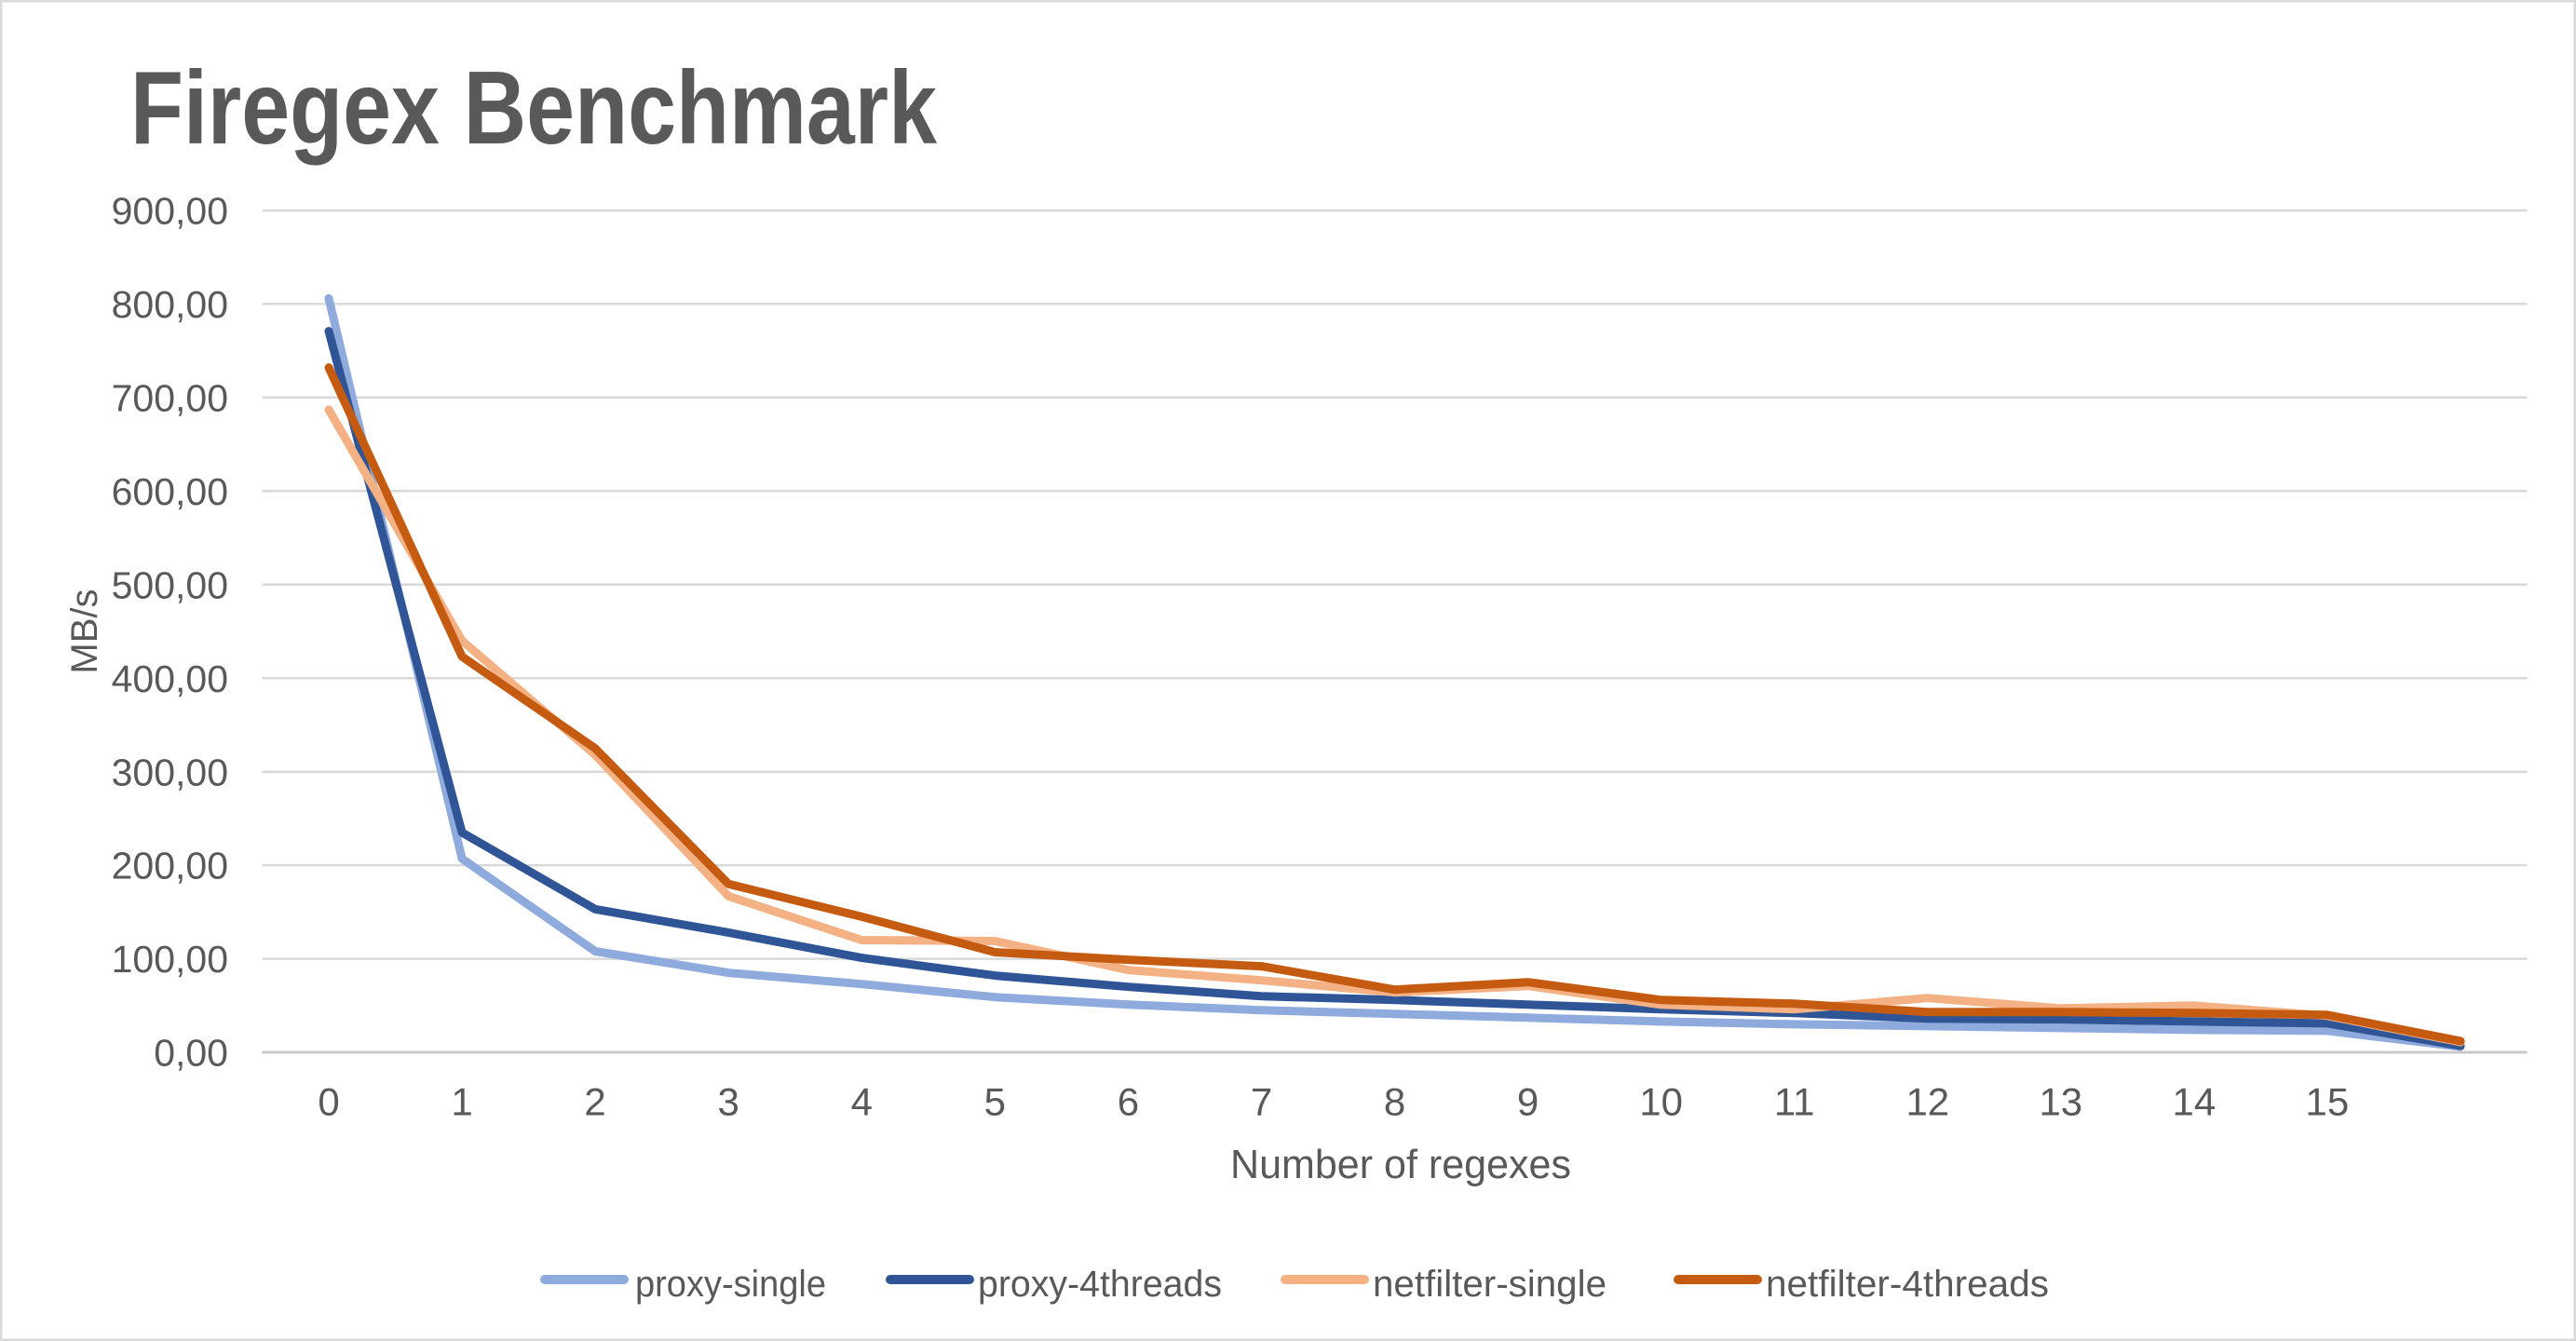 The height and width of the screenshot is (1341, 2576). What do you see at coordinates (461, 1102) in the screenshot?
I see `svg-text: 1` at bounding box center [461, 1102].